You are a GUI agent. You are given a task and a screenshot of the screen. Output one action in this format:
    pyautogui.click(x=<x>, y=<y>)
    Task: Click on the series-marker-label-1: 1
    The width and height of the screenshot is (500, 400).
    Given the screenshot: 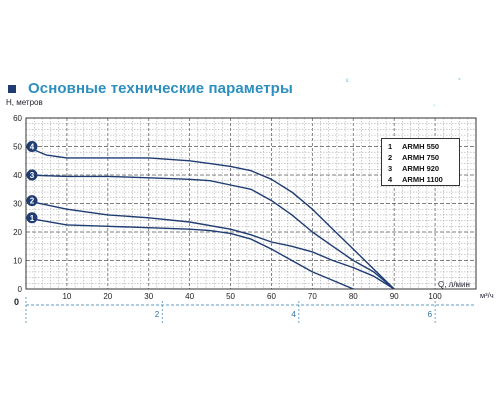 What is the action you would take?
    pyautogui.click(x=32, y=218)
    